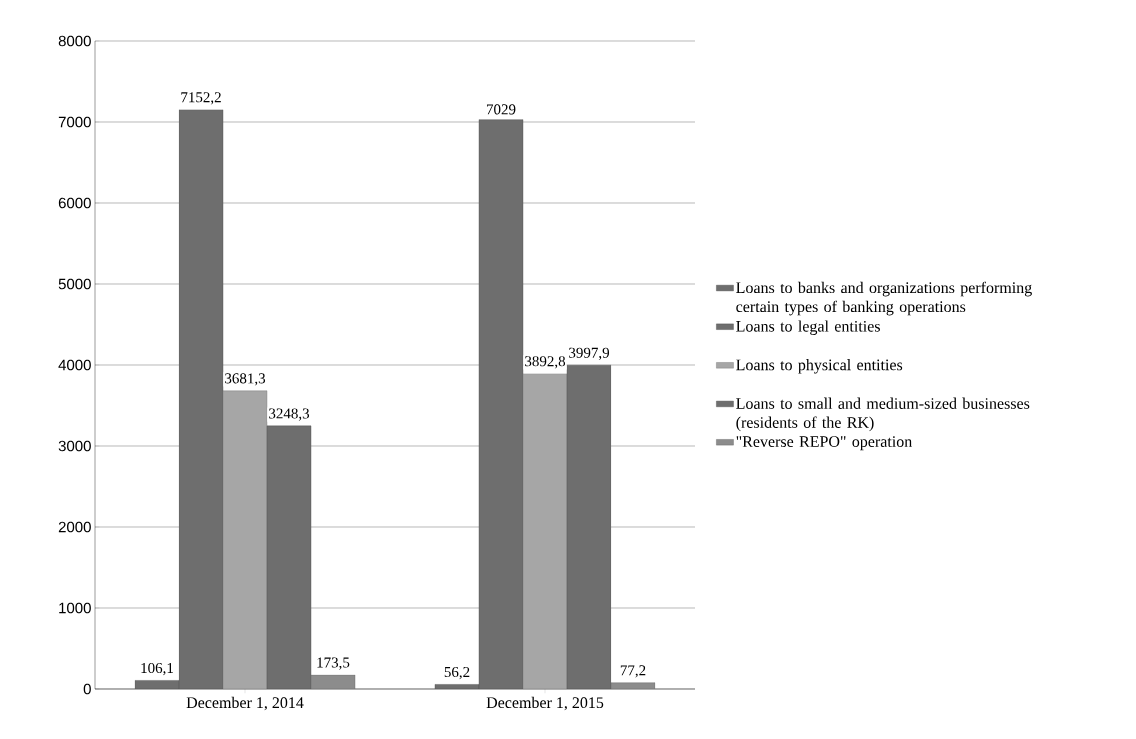  Describe the element at coordinates (289, 414) in the screenshot. I see `data-label: 3248,3` at that location.